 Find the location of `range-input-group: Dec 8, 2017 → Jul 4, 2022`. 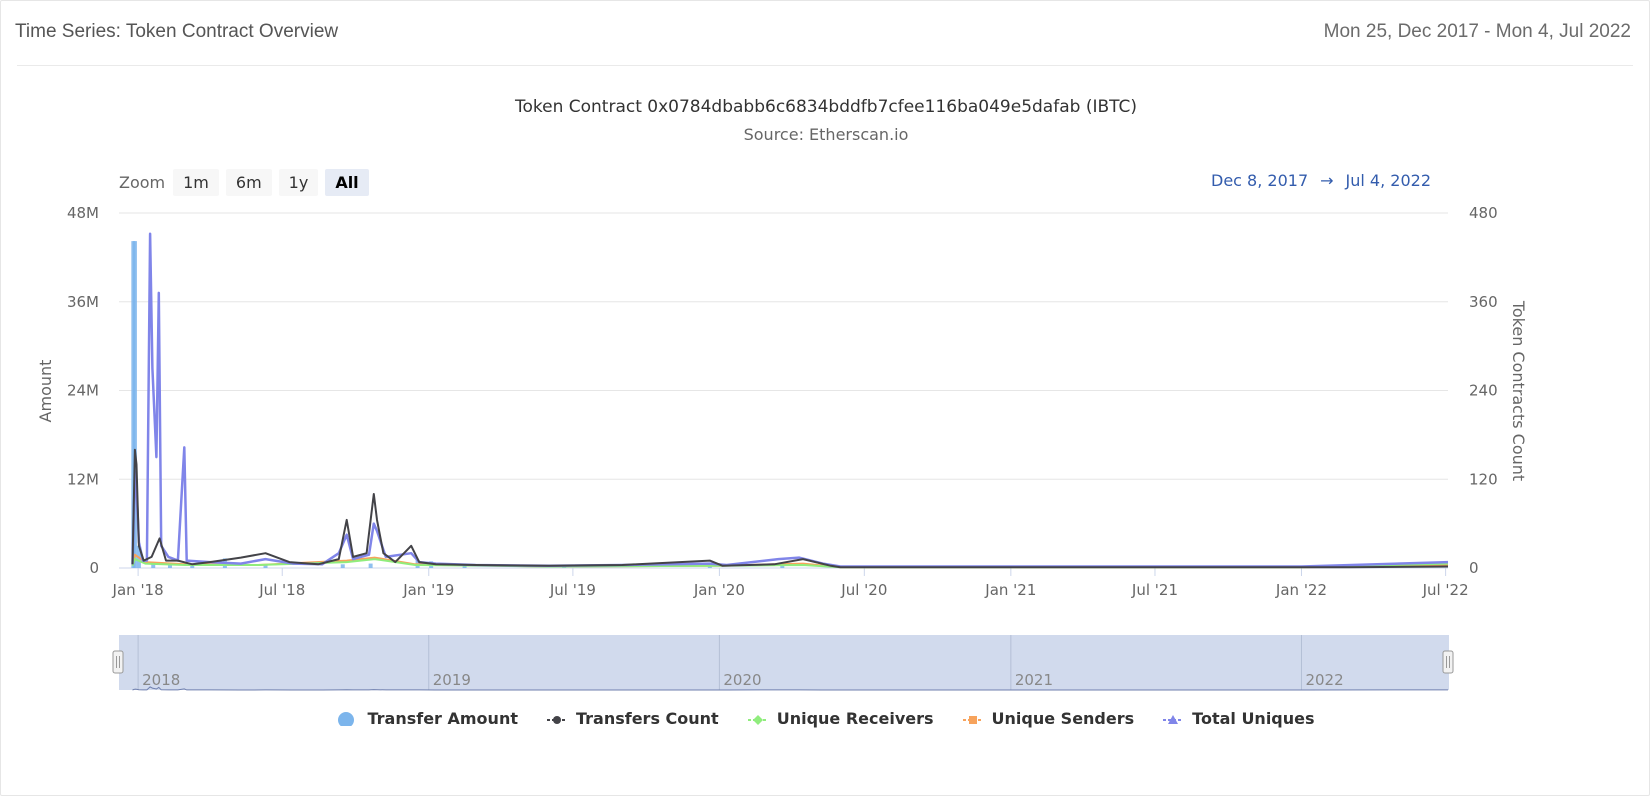

range-input-group: Dec 8, 2017 → Jul 4, 2022 is located at coordinates (1321, 180).